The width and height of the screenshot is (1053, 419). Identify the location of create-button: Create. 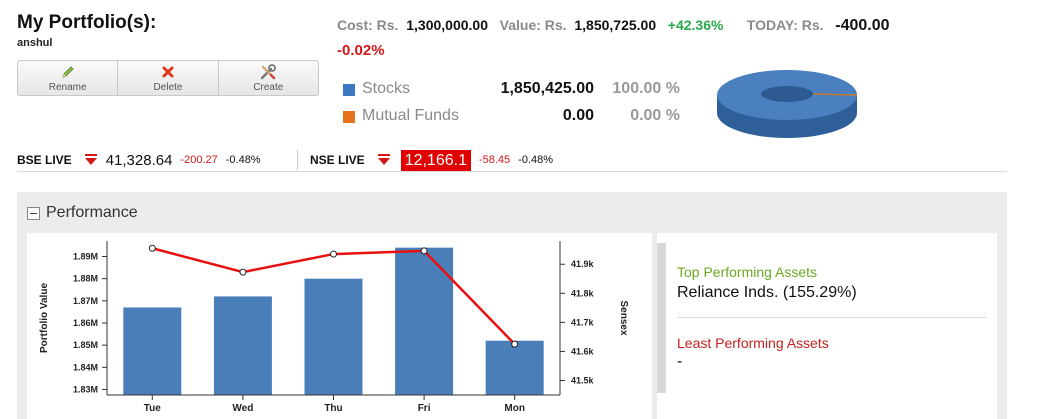
(268, 78).